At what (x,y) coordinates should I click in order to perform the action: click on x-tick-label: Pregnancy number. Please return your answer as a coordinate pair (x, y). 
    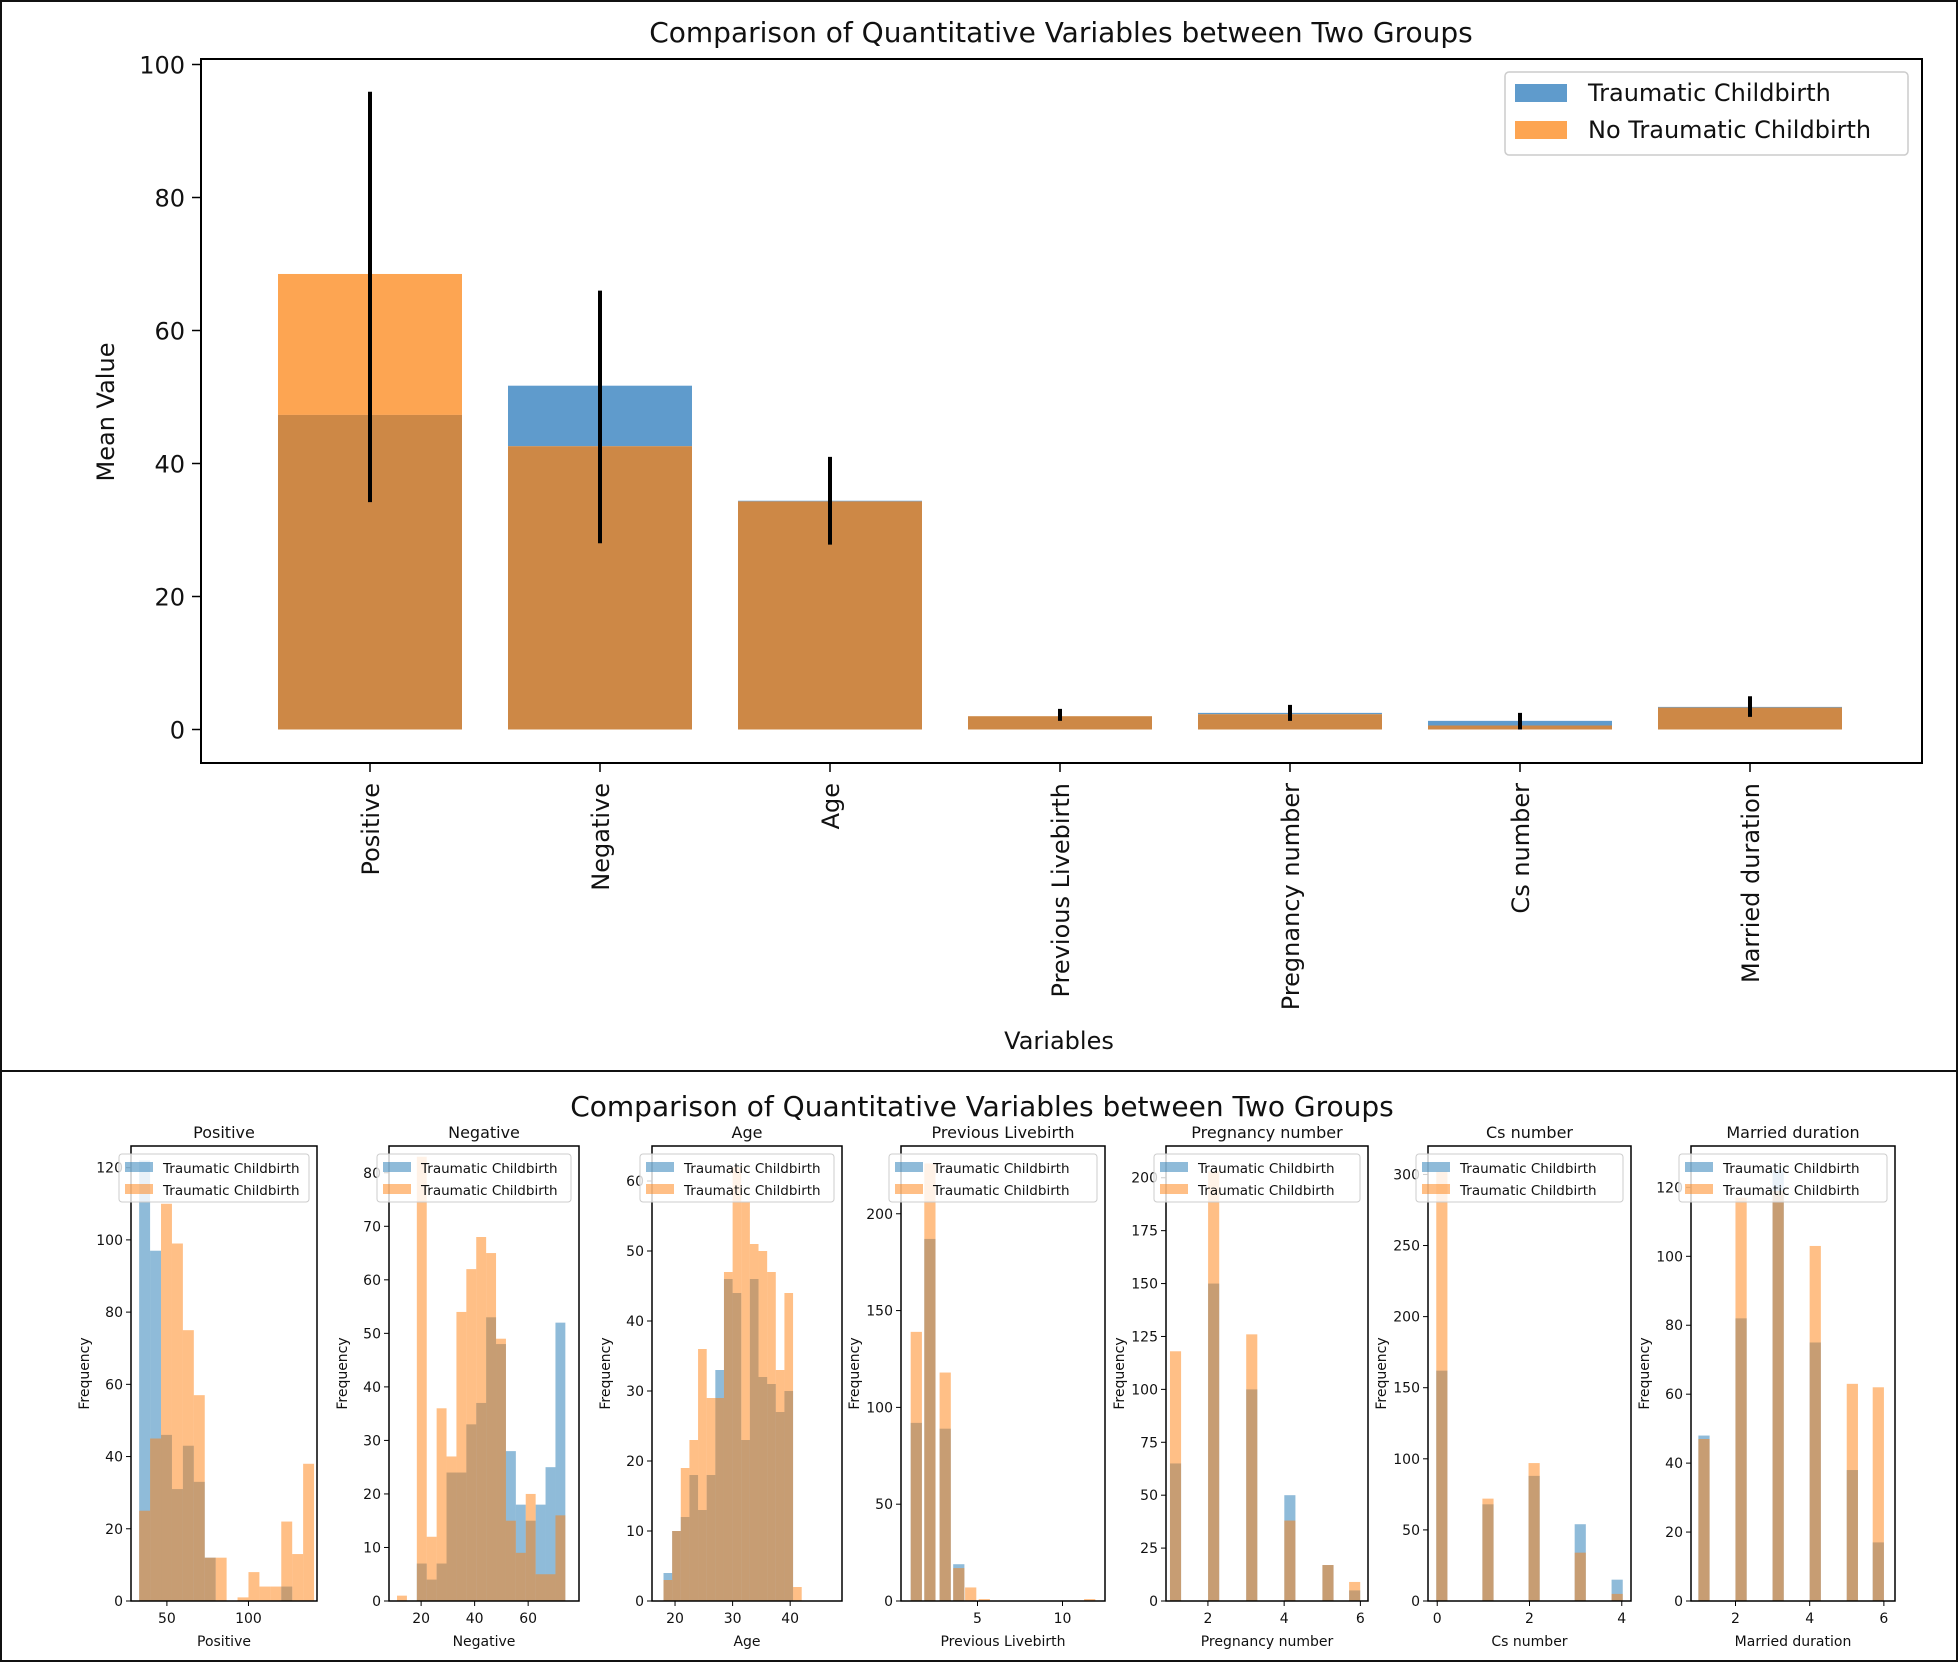
    Looking at the image, I should click on (1291, 896).